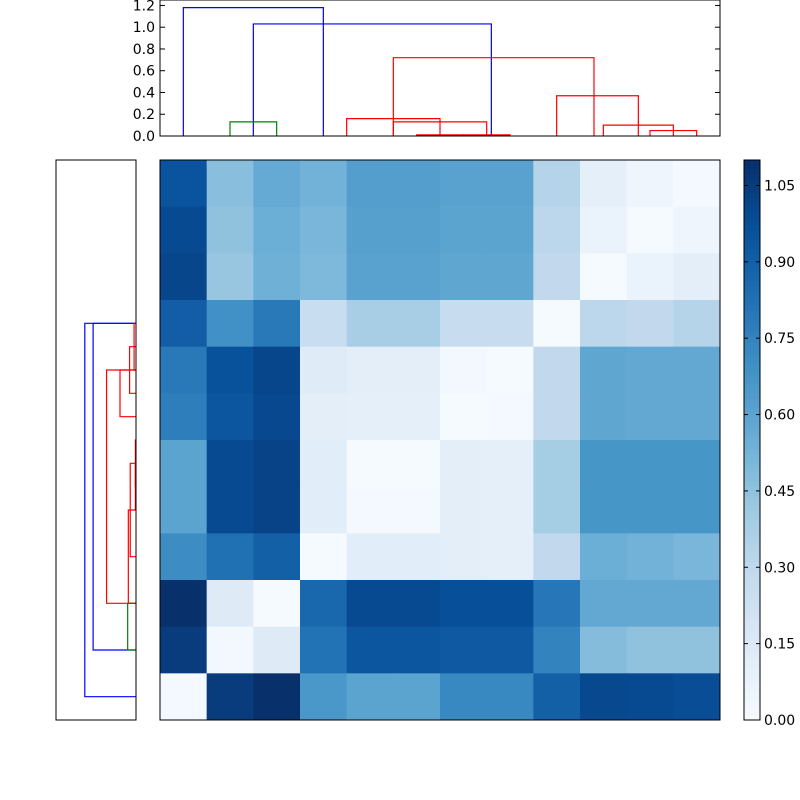  I want to click on left-dendrogram-frame, so click(96, 440).